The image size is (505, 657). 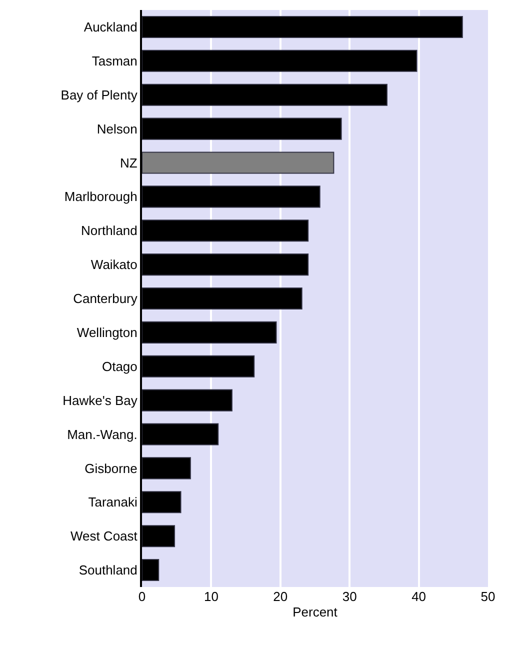 I want to click on y-tick-label: Marlborough, so click(x=101, y=196).